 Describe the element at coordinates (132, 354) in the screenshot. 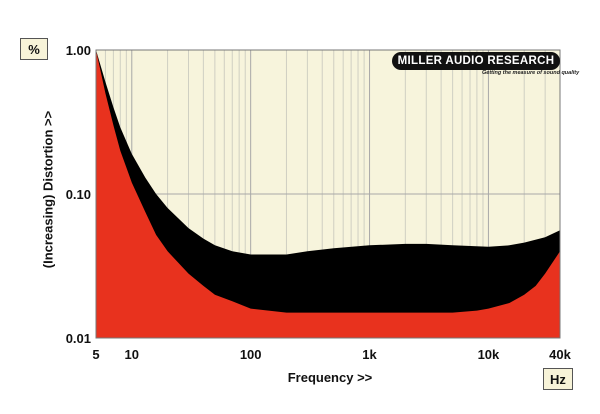

I see `x-tick-label: 10` at that location.